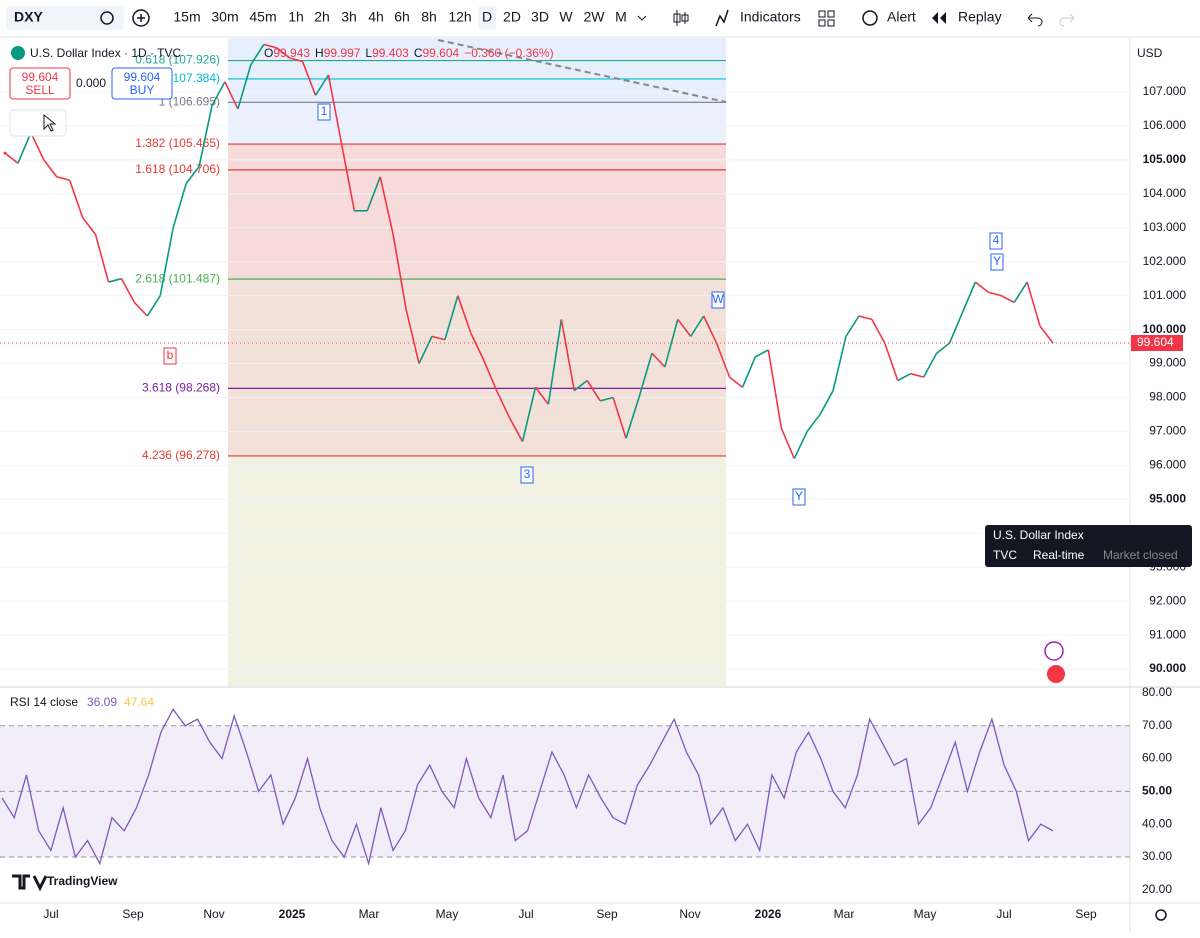 Image resolution: width=1200 pixels, height=938 pixels. I want to click on wave-label: 4, so click(996, 240).